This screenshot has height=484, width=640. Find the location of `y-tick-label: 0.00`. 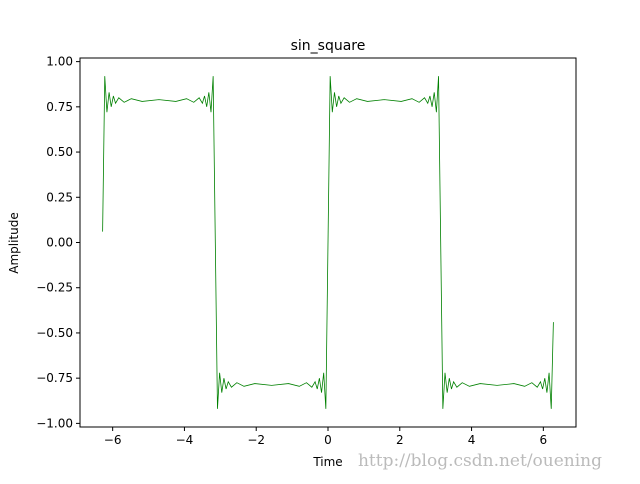

y-tick-label: 0.00 is located at coordinates (59, 243).